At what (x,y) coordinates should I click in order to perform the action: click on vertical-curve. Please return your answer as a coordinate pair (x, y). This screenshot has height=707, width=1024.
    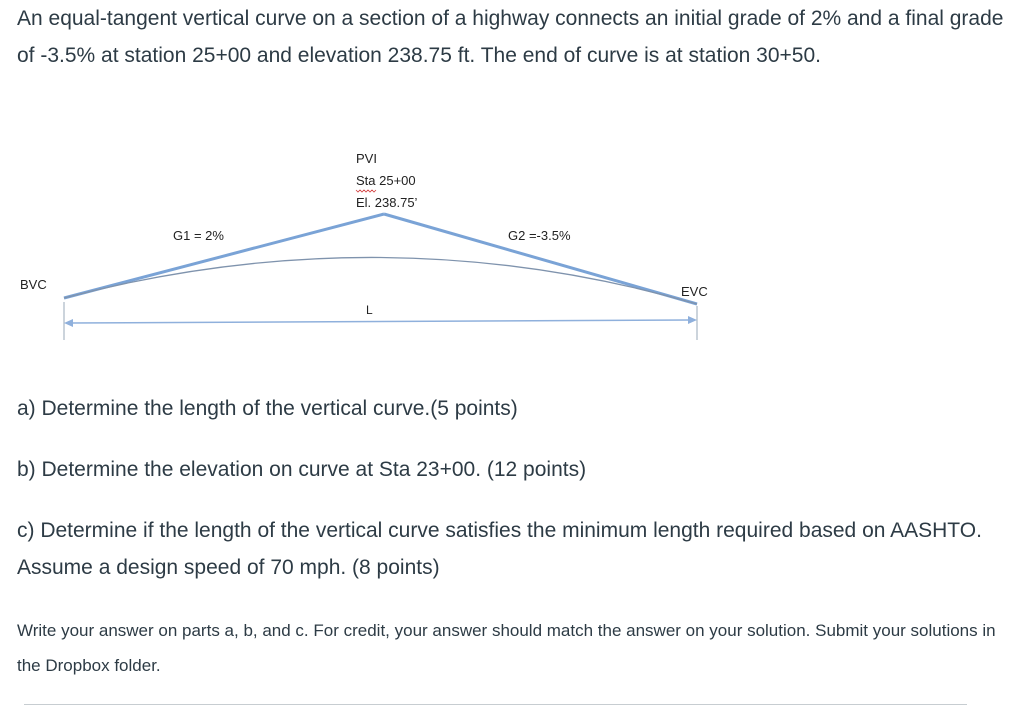
    Looking at the image, I should click on (380, 280).